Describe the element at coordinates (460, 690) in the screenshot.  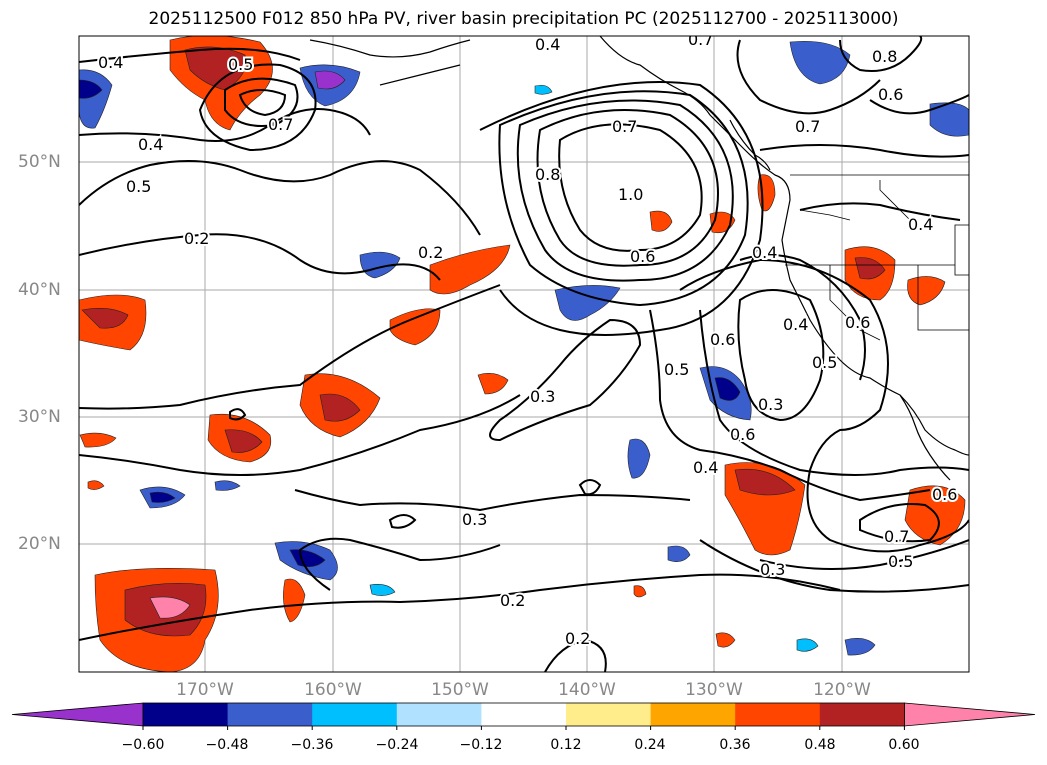
I see `lon-label: 150°W` at that location.